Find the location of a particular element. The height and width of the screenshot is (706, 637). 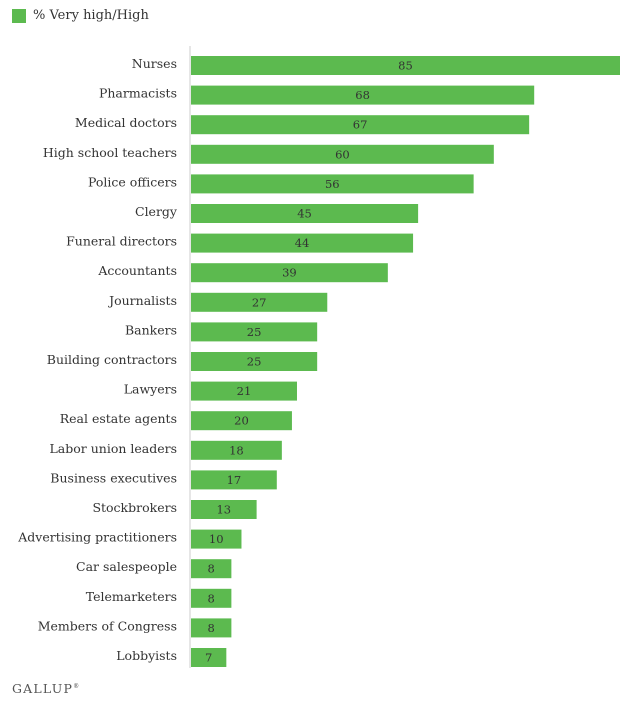

category-label: Pharmacists is located at coordinates (138, 93).